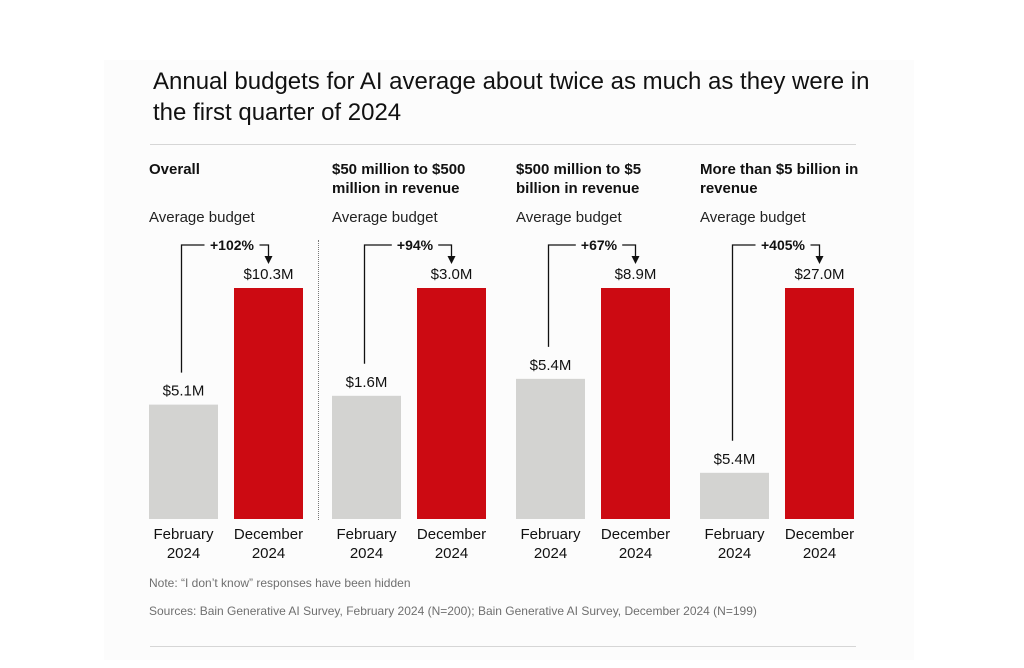  I want to click on bar-panel4-february, so click(734, 495).